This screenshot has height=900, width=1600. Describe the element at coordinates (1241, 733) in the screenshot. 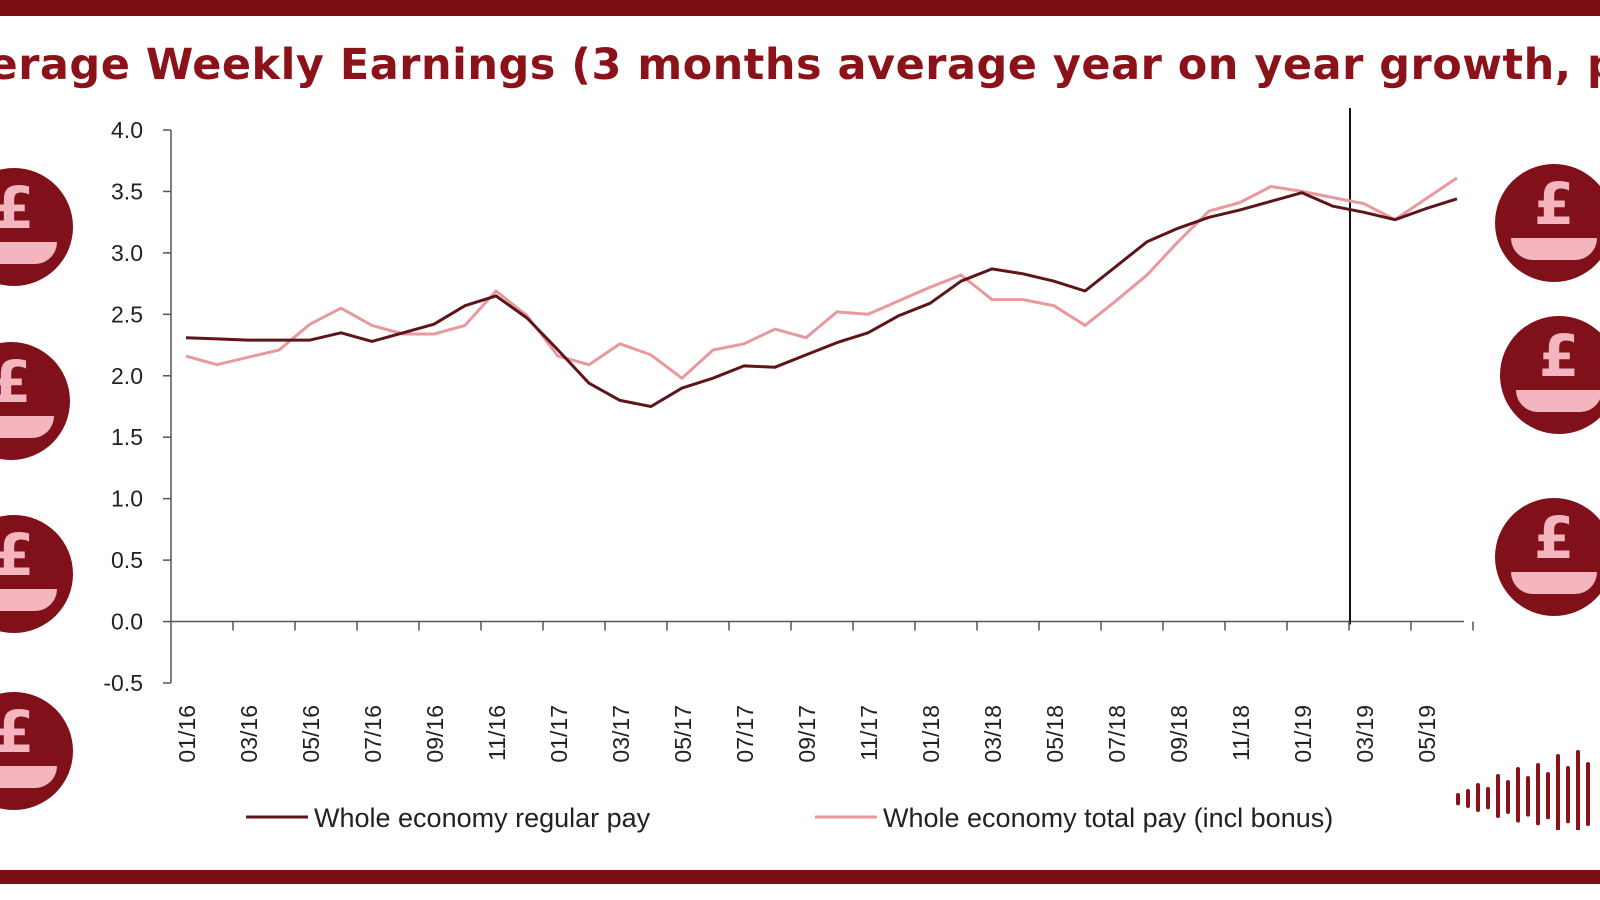

I see `x-tick-label: 11/18` at that location.